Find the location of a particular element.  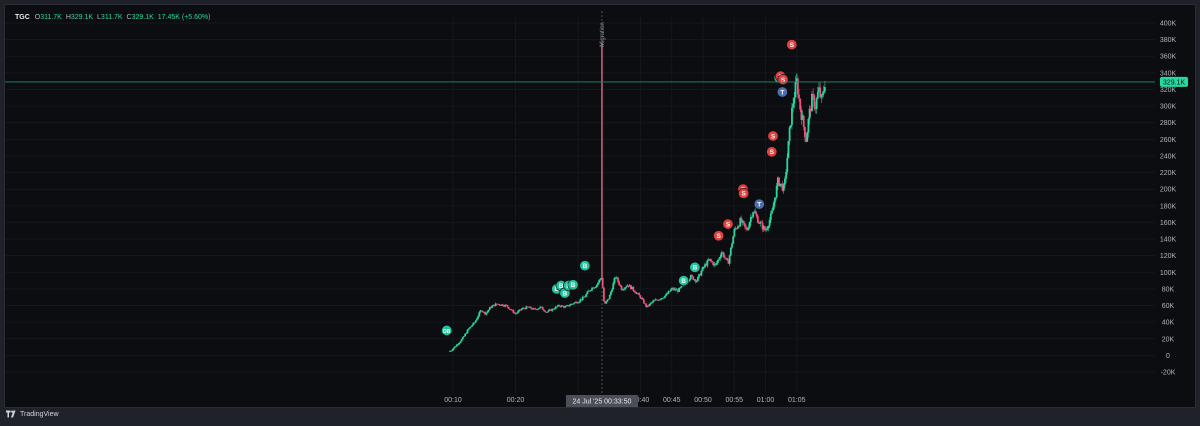

tradingview-brand: TradingView is located at coordinates (32, 414).